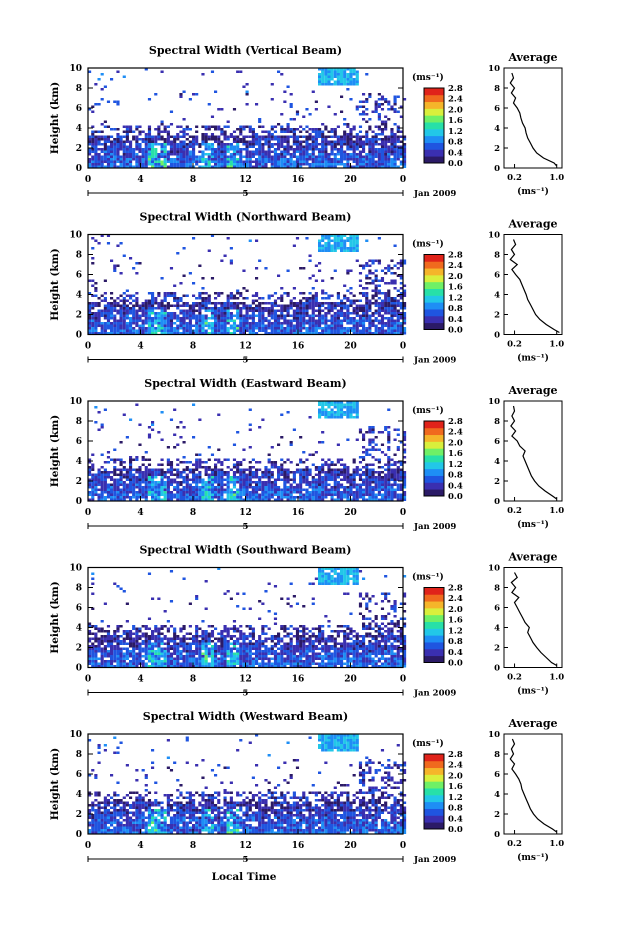 This screenshot has height=929, width=621. Describe the element at coordinates (298, 513) in the screenshot. I see `x-tick-label: 16` at that location.